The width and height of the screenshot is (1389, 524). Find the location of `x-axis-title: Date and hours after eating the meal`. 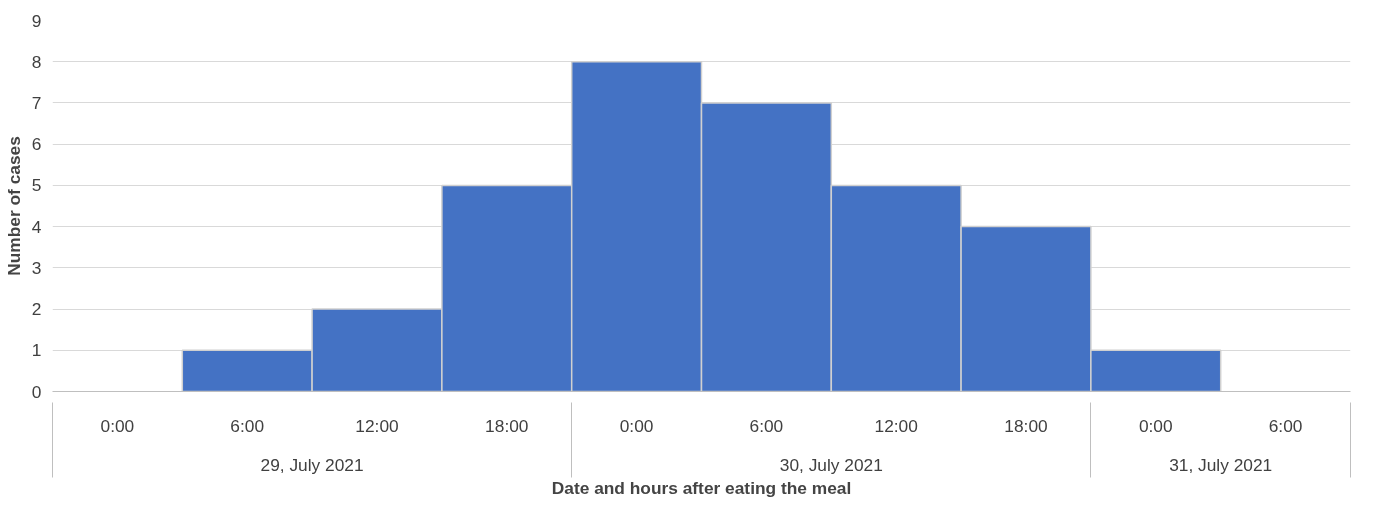

x-axis-title: Date and hours after eating the meal is located at coordinates (701, 487).